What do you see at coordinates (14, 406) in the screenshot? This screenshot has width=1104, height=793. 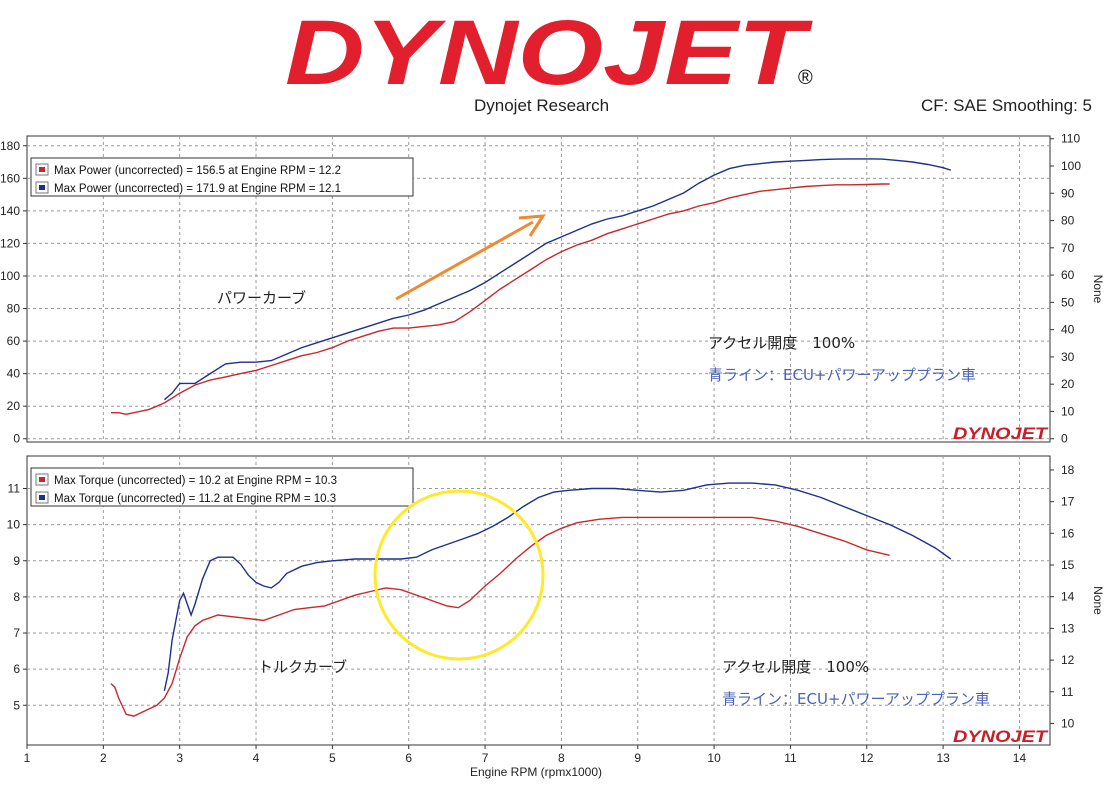 I see `y-tick-label: 20` at bounding box center [14, 406].